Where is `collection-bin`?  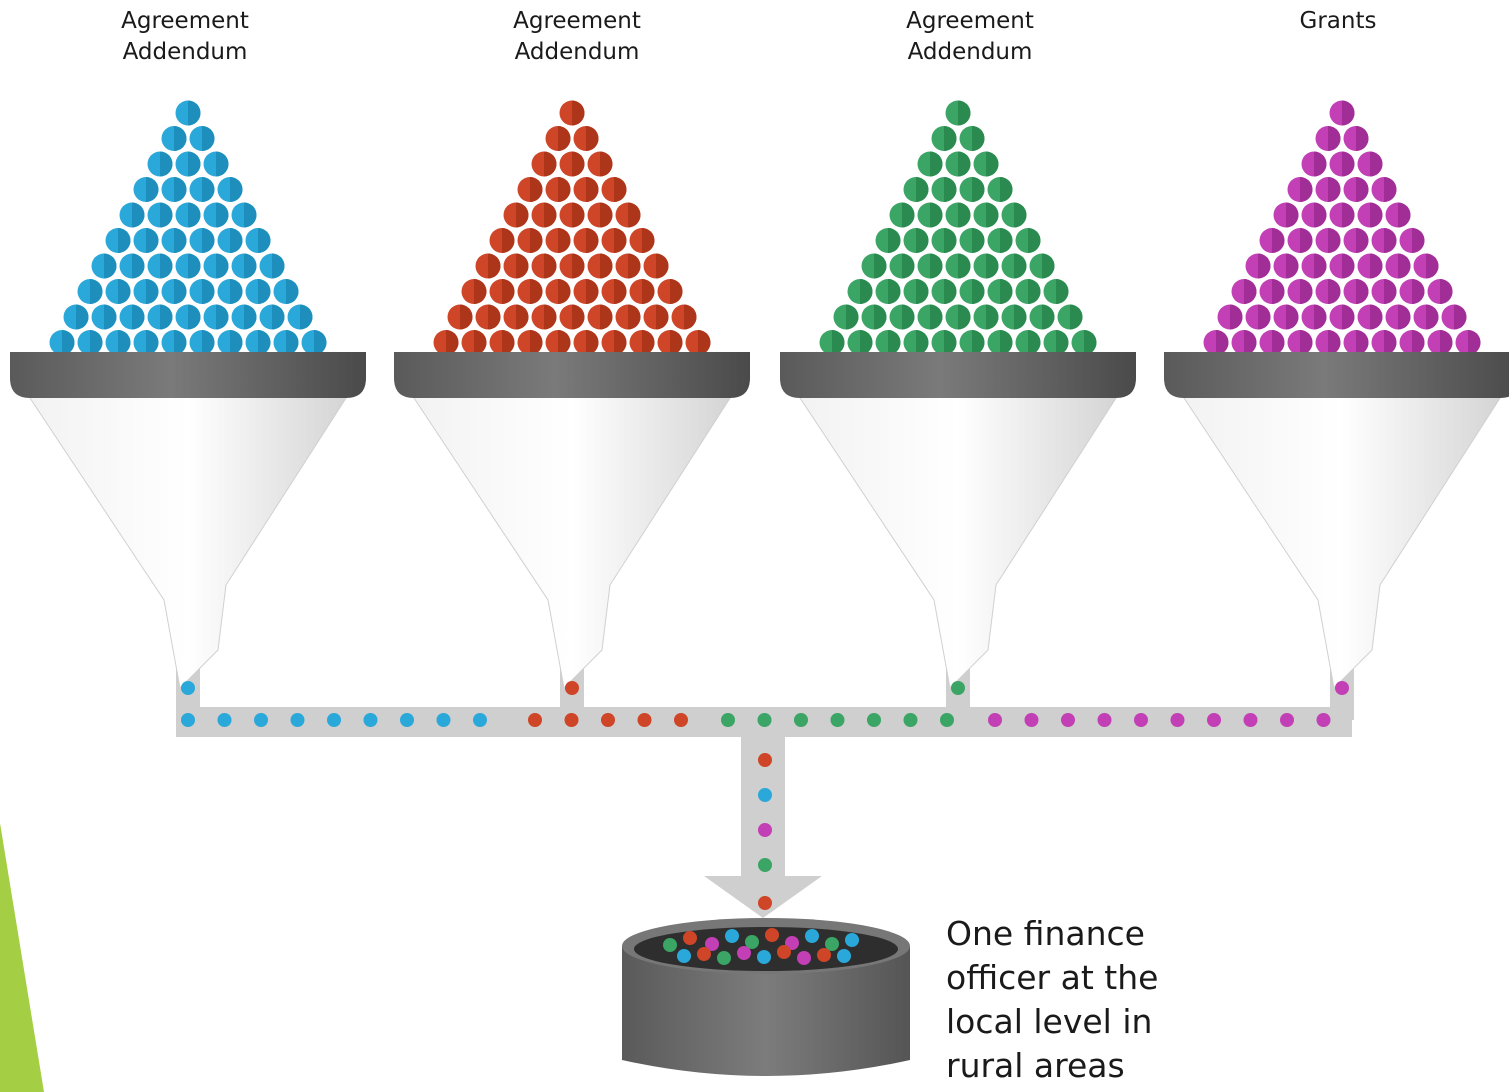
collection-bin is located at coordinates (766, 997).